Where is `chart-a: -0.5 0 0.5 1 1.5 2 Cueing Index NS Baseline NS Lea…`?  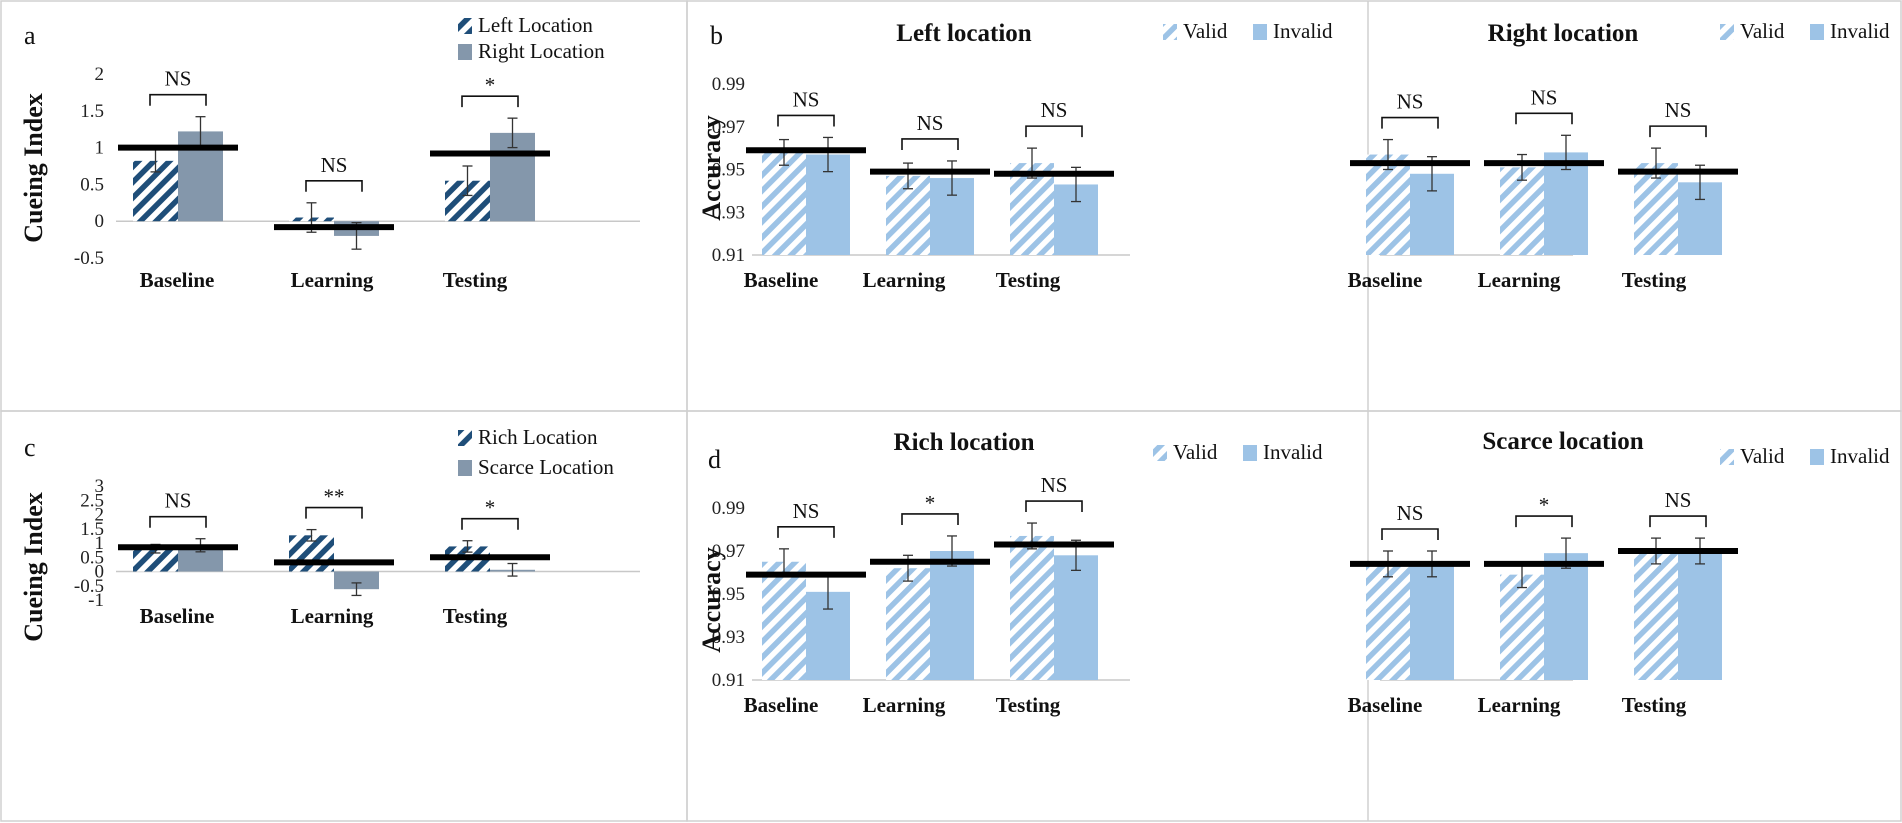 chart-a: -0.5 0 0.5 1 1.5 2 Cueing Index NS Baseline NS Lea… is located at coordinates (329, 152).